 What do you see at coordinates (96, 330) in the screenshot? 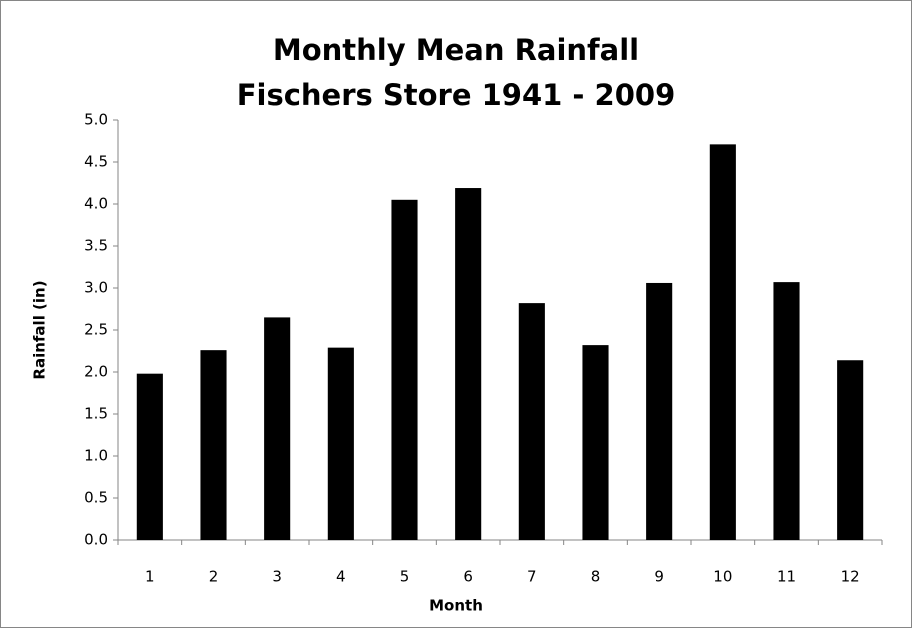
I see `y-tick-label: 2.5` at bounding box center [96, 330].